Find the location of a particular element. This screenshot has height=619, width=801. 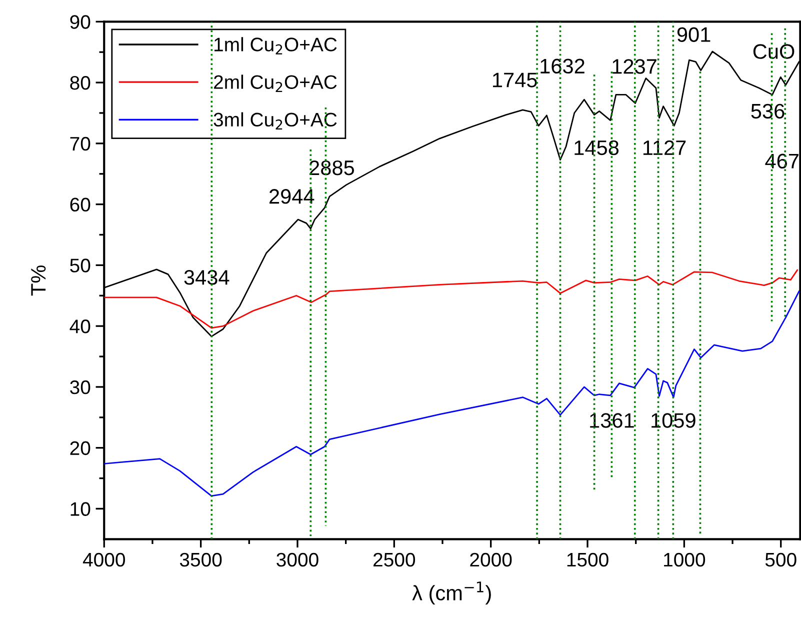

y-tick-label: 50 is located at coordinates (80, 265).